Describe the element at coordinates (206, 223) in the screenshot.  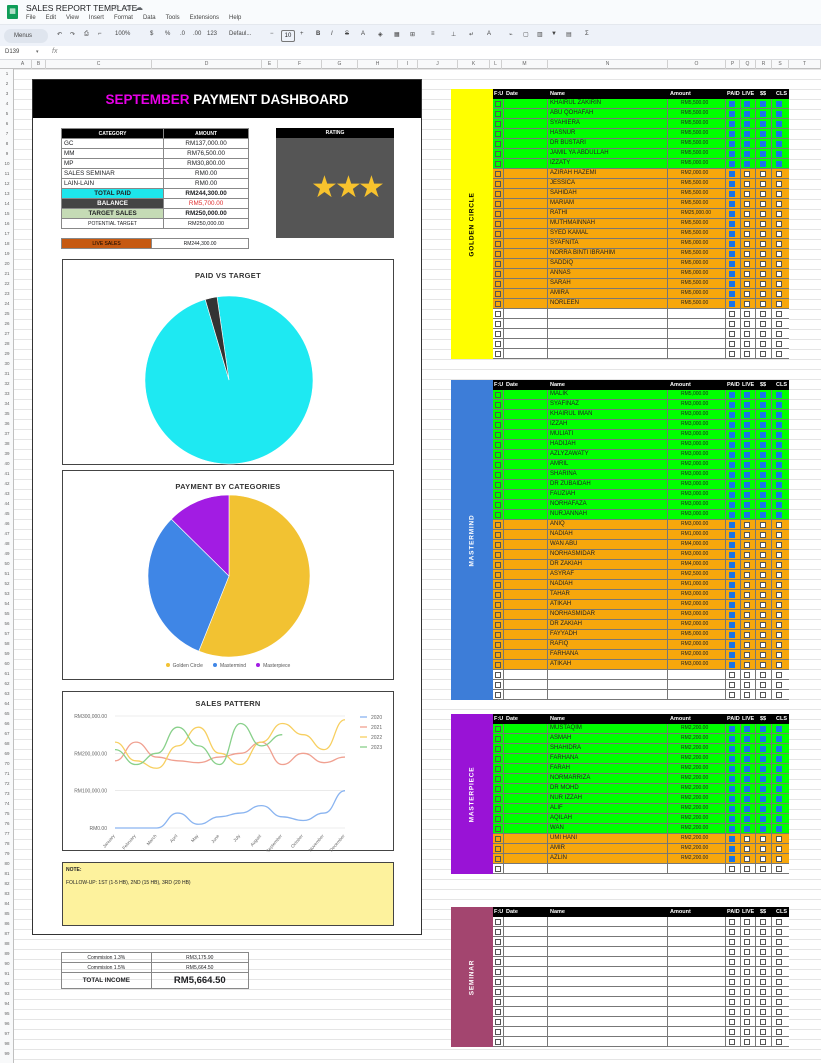
I see `potential-value: RM250,000.00` at that location.